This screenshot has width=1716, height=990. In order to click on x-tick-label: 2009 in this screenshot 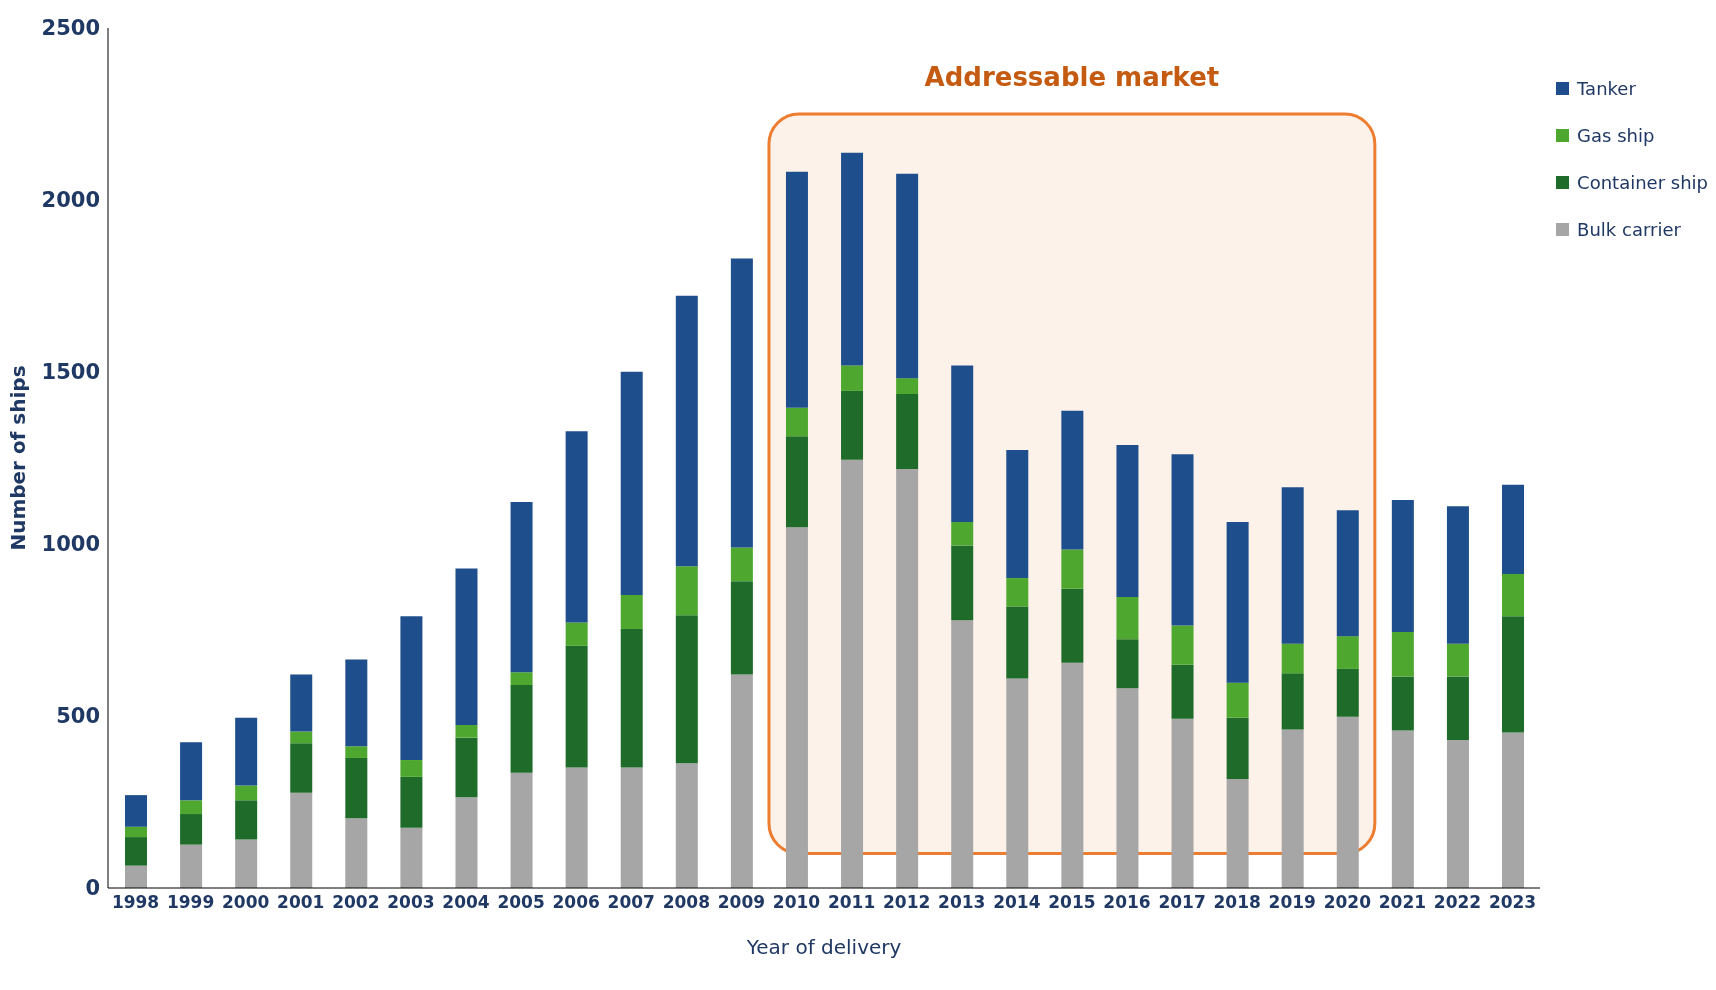, I will do `click(741, 902)`.